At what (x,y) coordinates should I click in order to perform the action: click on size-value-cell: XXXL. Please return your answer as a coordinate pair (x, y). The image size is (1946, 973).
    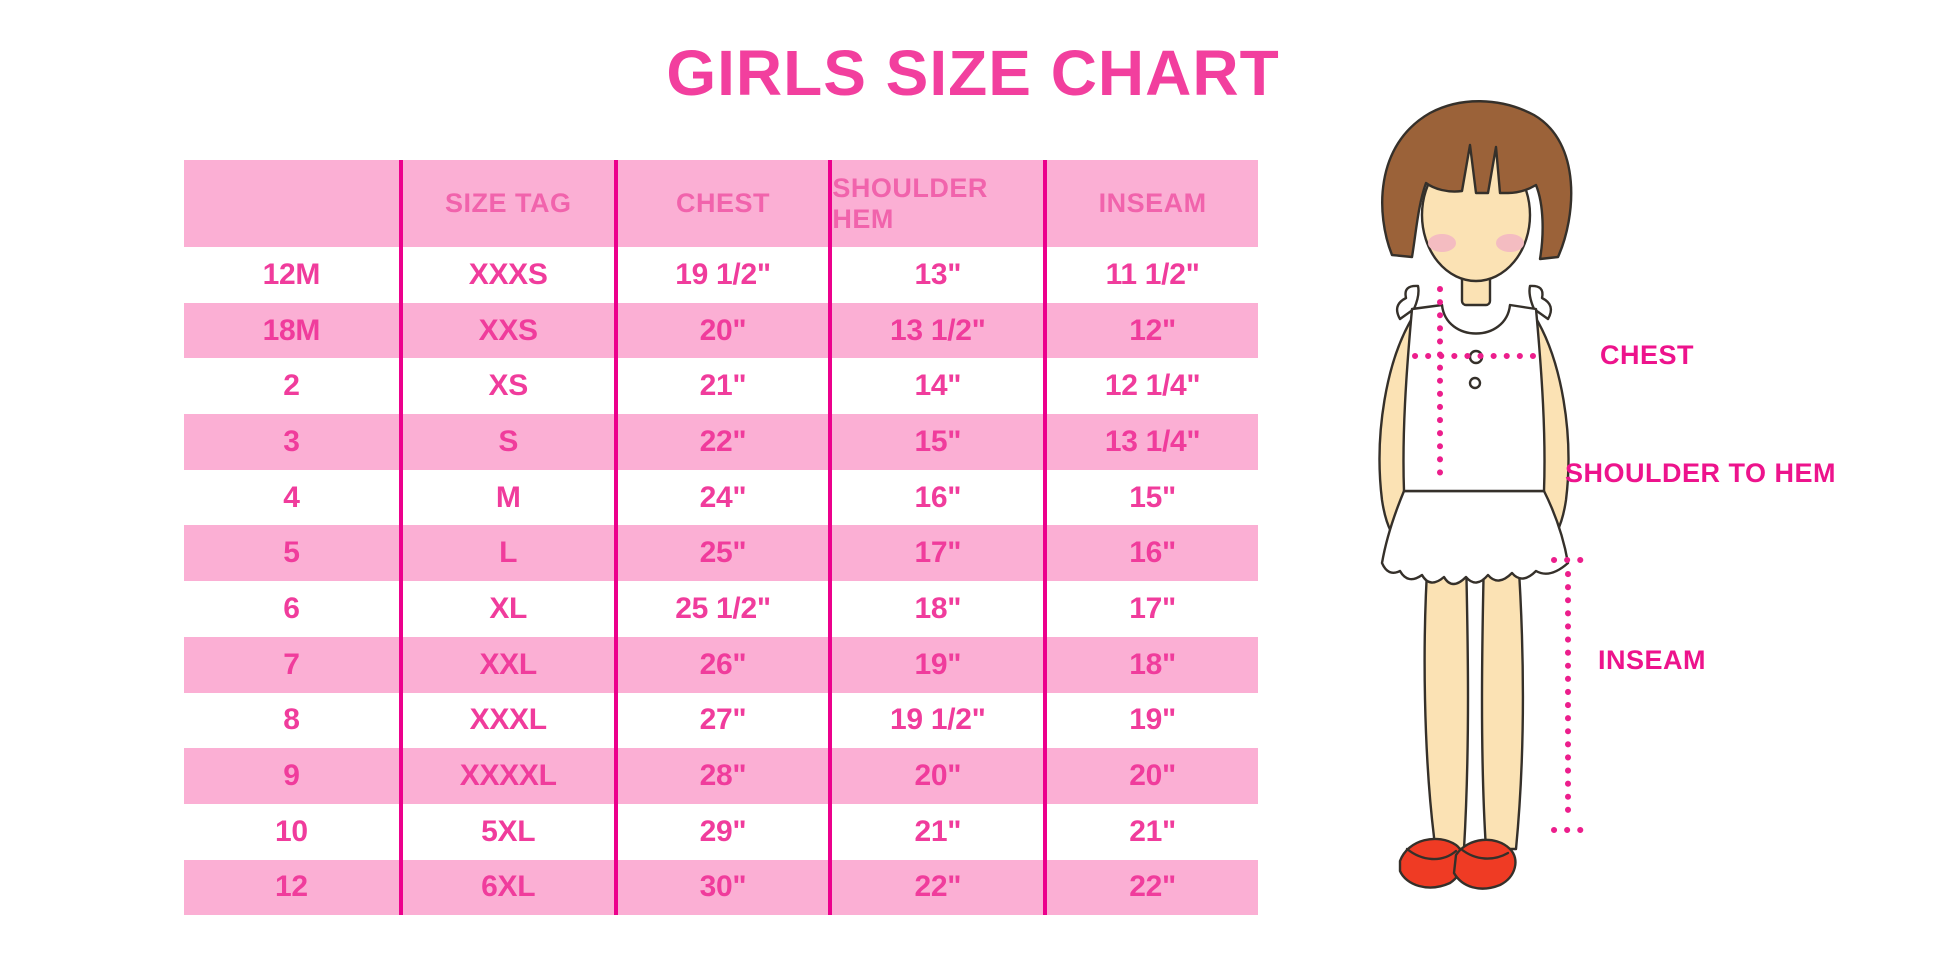
    Looking at the image, I should click on (506, 720).